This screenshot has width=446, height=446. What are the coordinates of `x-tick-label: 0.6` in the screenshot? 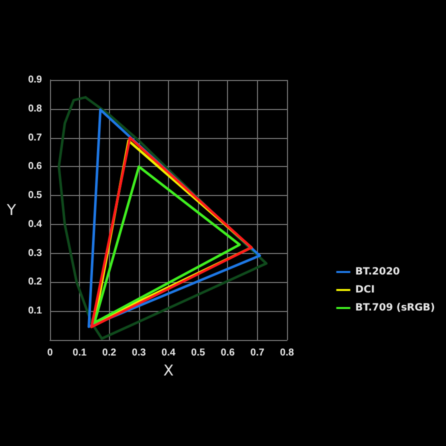 It's located at (228, 353).